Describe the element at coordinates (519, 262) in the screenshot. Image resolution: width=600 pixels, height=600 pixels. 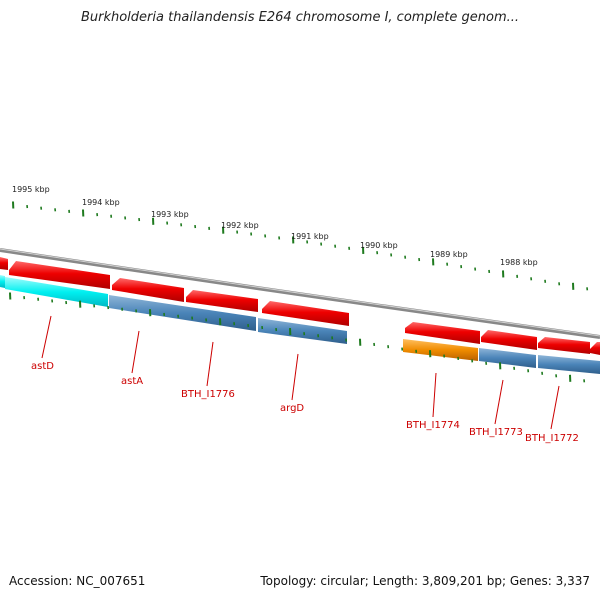
I see `kbp-label: 1988 kbp` at that location.